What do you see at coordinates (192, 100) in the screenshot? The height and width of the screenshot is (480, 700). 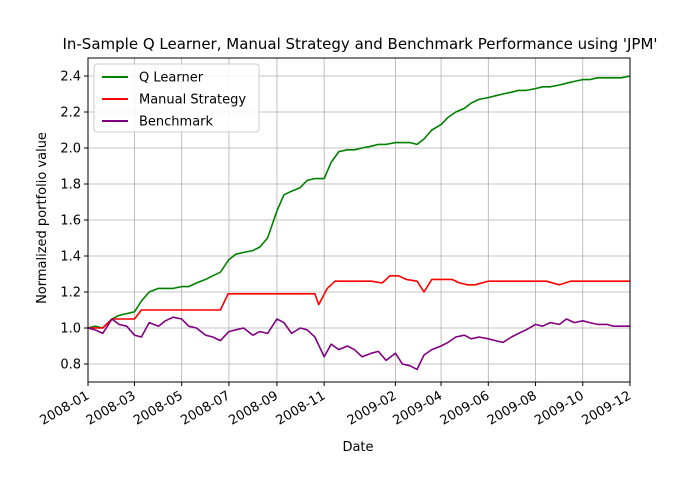 I see `legend-label-manual-strategy: Manual Strategy` at bounding box center [192, 100].